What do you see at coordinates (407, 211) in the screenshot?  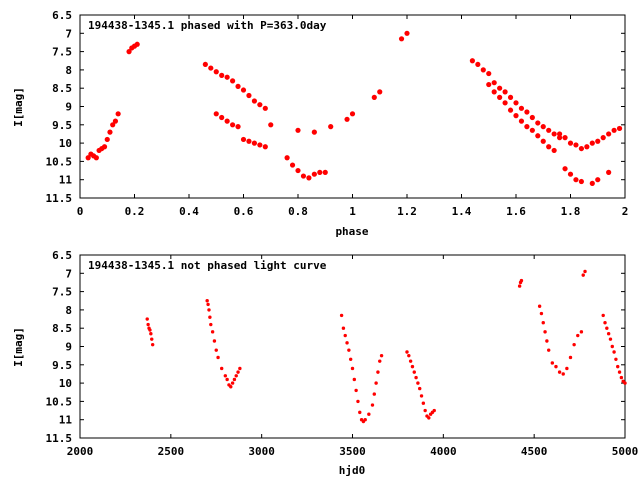 I see `phased-x-tick-label: 1.2` at bounding box center [407, 211].